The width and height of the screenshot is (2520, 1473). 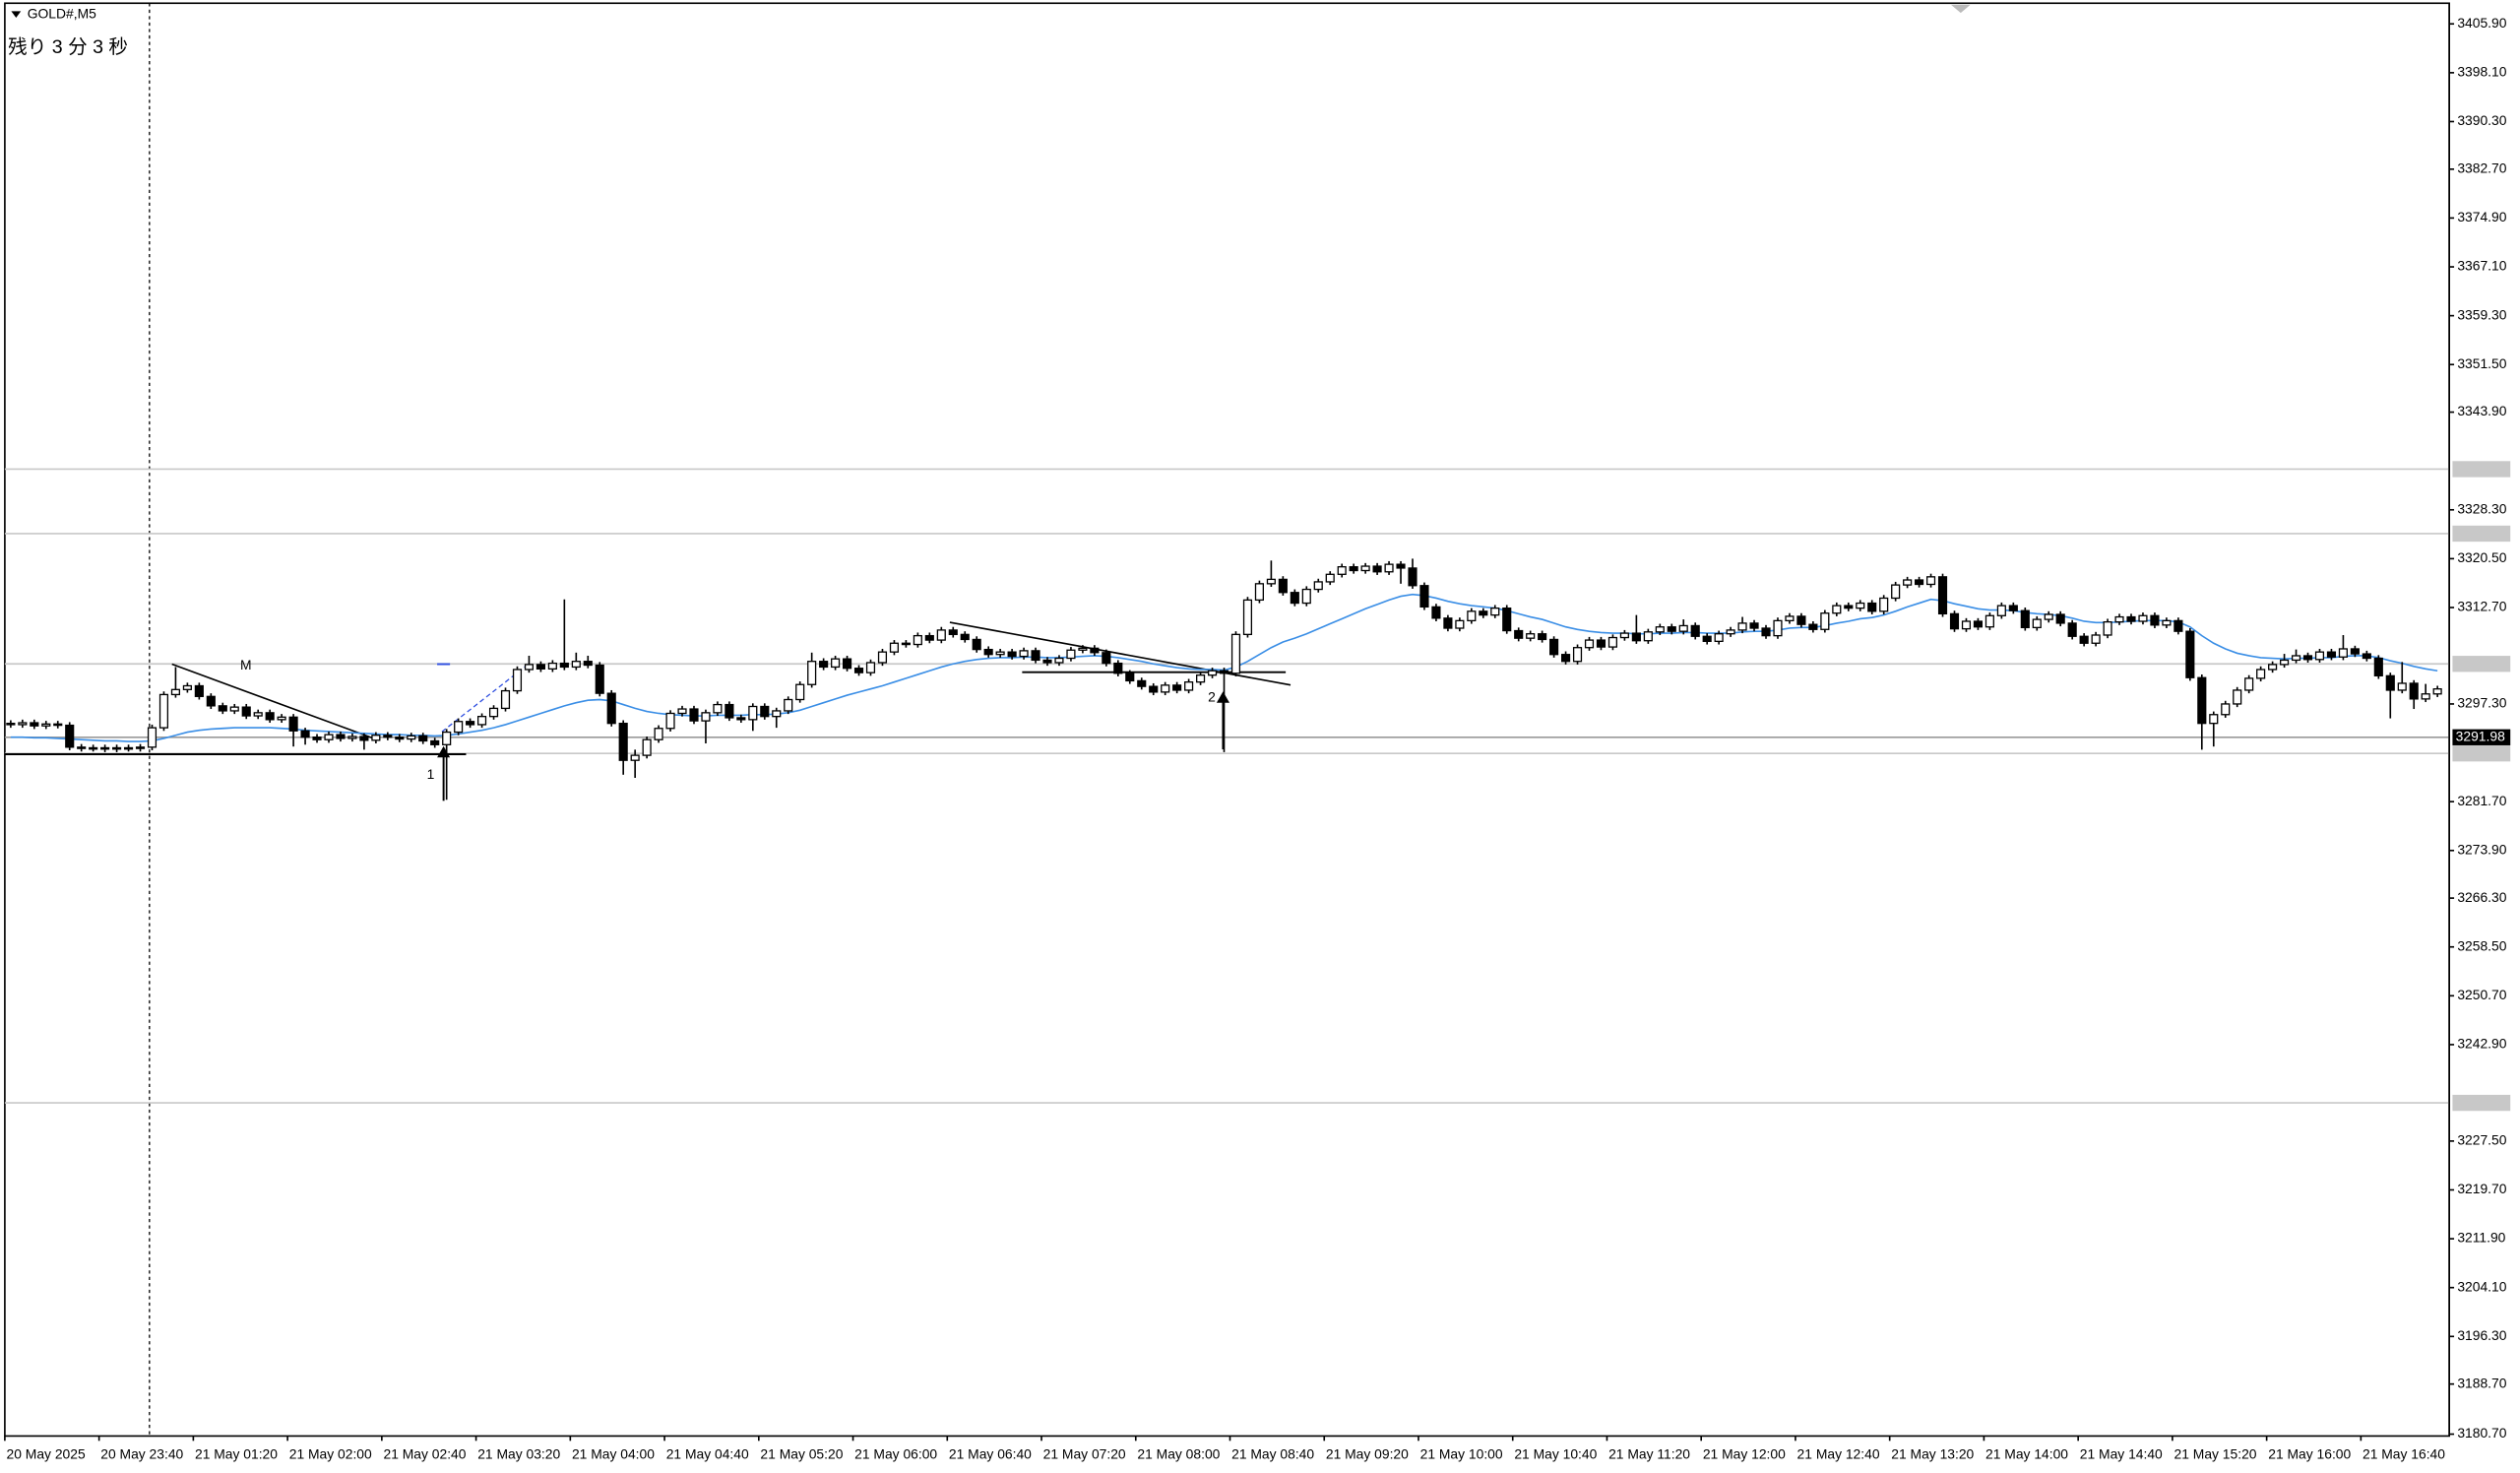 I want to click on y-tick-label: 3281.70, so click(x=2481, y=800).